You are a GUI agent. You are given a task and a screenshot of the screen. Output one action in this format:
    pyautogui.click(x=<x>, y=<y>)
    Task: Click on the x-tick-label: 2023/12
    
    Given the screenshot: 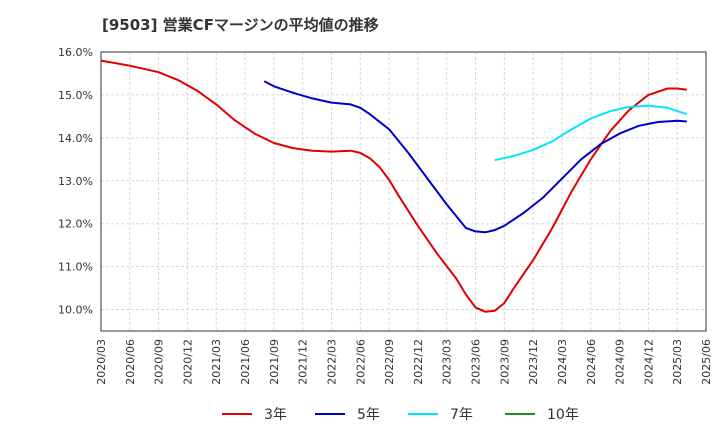 What is the action you would take?
    pyautogui.click(x=533, y=362)
    